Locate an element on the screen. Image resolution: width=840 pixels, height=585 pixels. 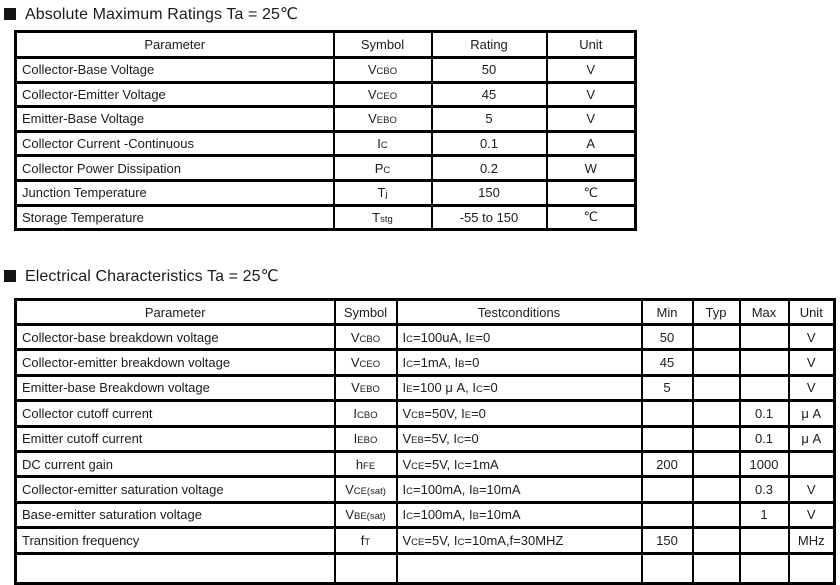
cell-parameter: Transition frequency is located at coordinates (175, 540).